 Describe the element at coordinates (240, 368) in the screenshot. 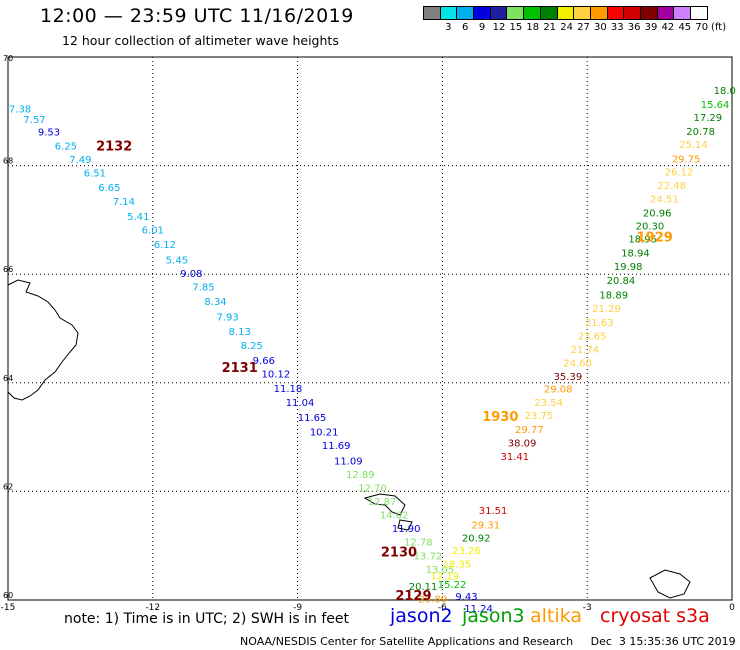

I see `pass-time-label: 2131` at that location.